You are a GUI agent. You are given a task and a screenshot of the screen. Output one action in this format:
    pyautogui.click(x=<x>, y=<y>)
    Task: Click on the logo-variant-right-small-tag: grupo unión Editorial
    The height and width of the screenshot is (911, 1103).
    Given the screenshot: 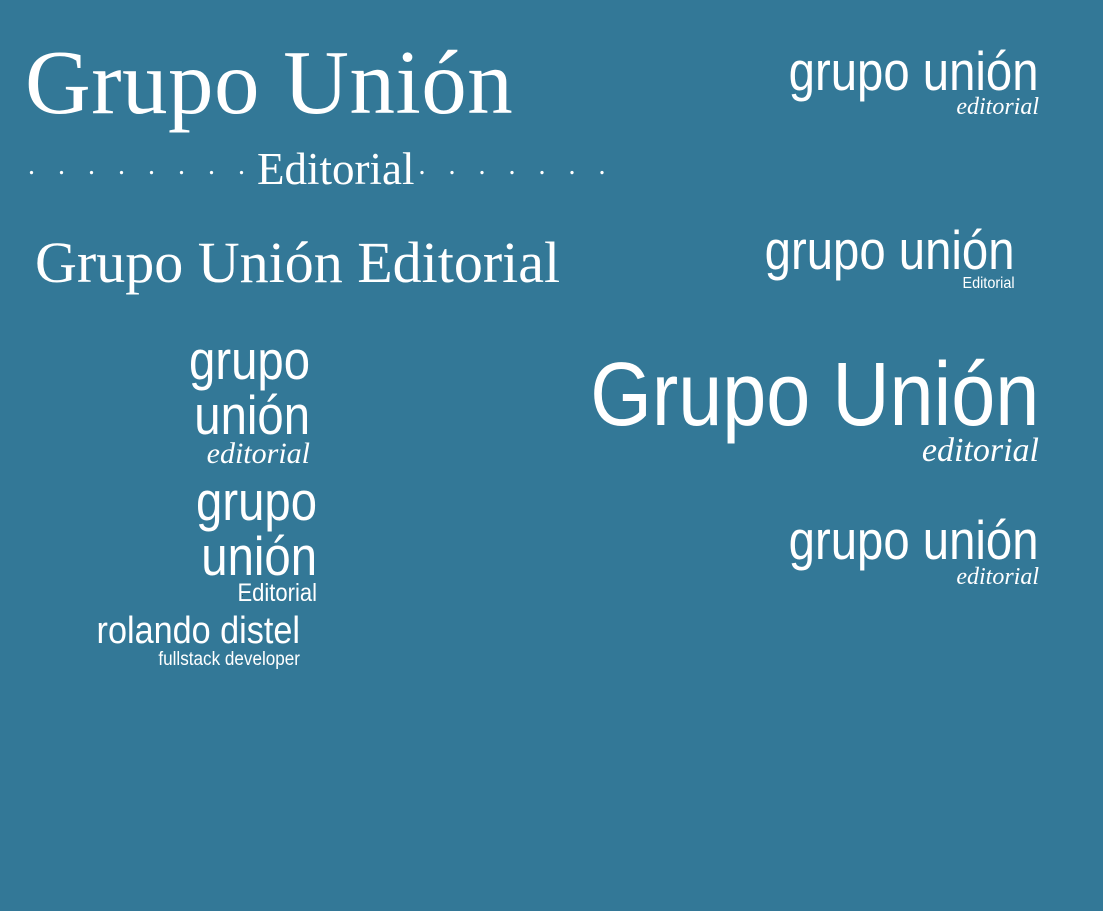 What is the action you would take?
    pyautogui.click(x=869, y=257)
    